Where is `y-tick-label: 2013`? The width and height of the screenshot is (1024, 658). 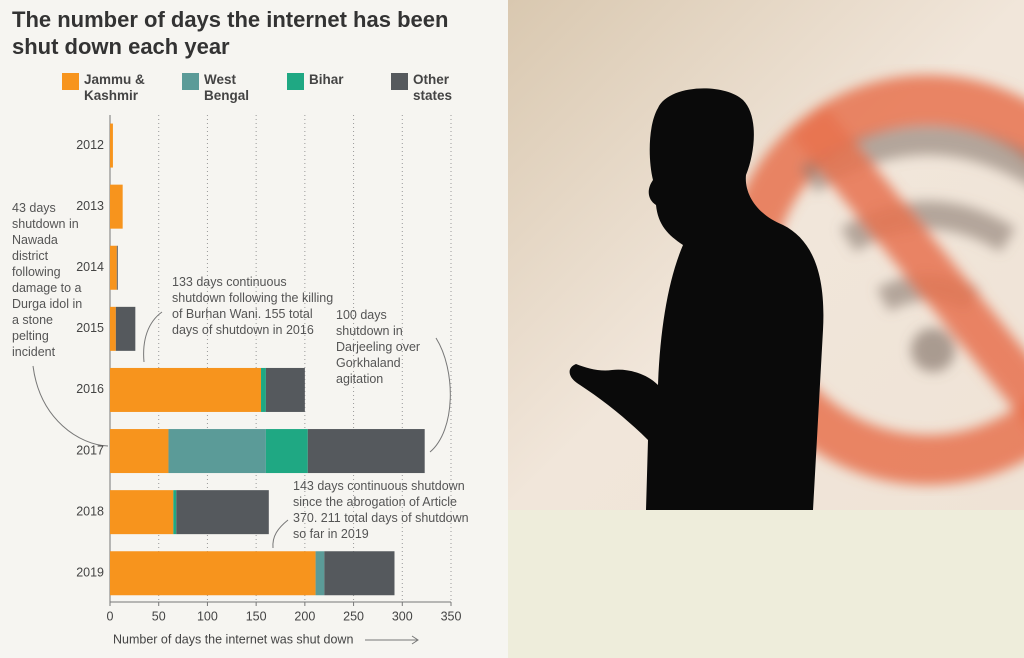 y-tick-label: 2013 is located at coordinates (90, 206).